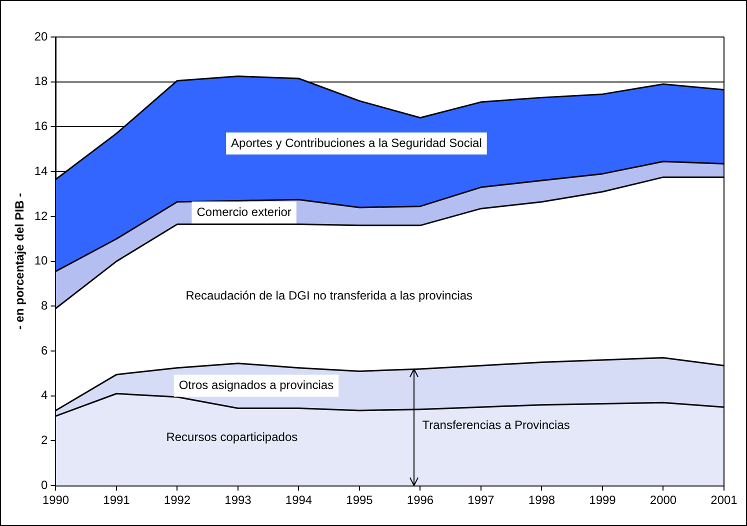 This screenshot has height=526, width=747. Describe the element at coordinates (177, 500) in the screenshot. I see `x-tick-label: 1992` at that location.